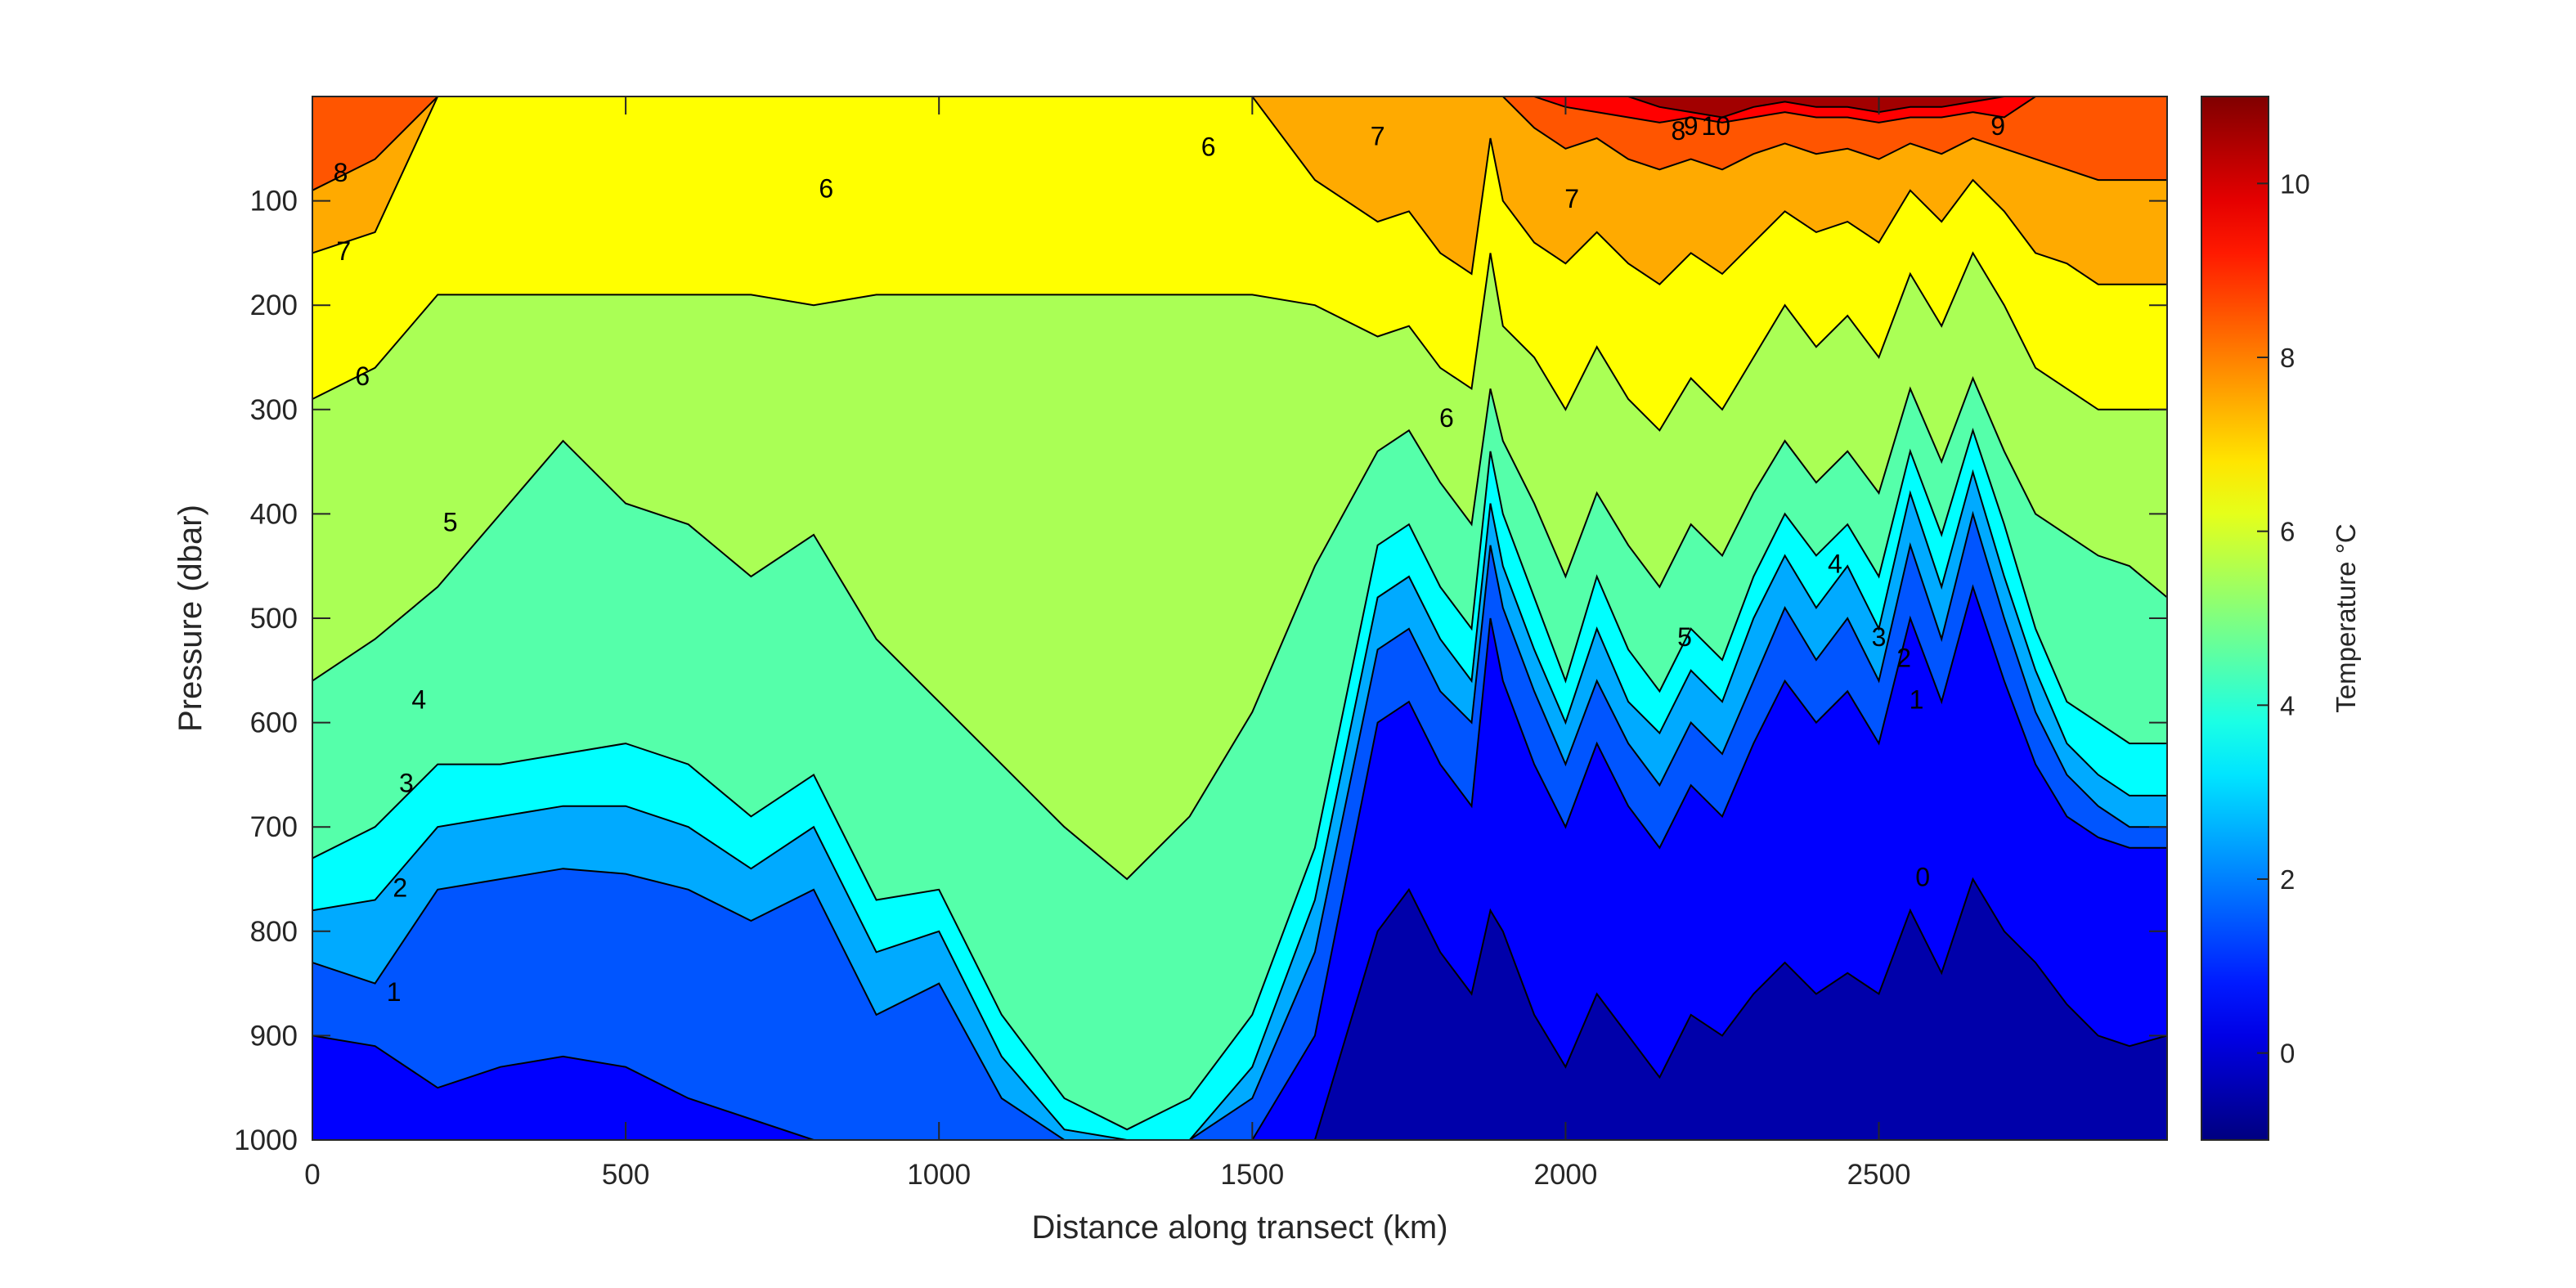 The width and height of the screenshot is (2576, 1288). I want to click on colorbar-tick-label: 2, so click(2287, 879).